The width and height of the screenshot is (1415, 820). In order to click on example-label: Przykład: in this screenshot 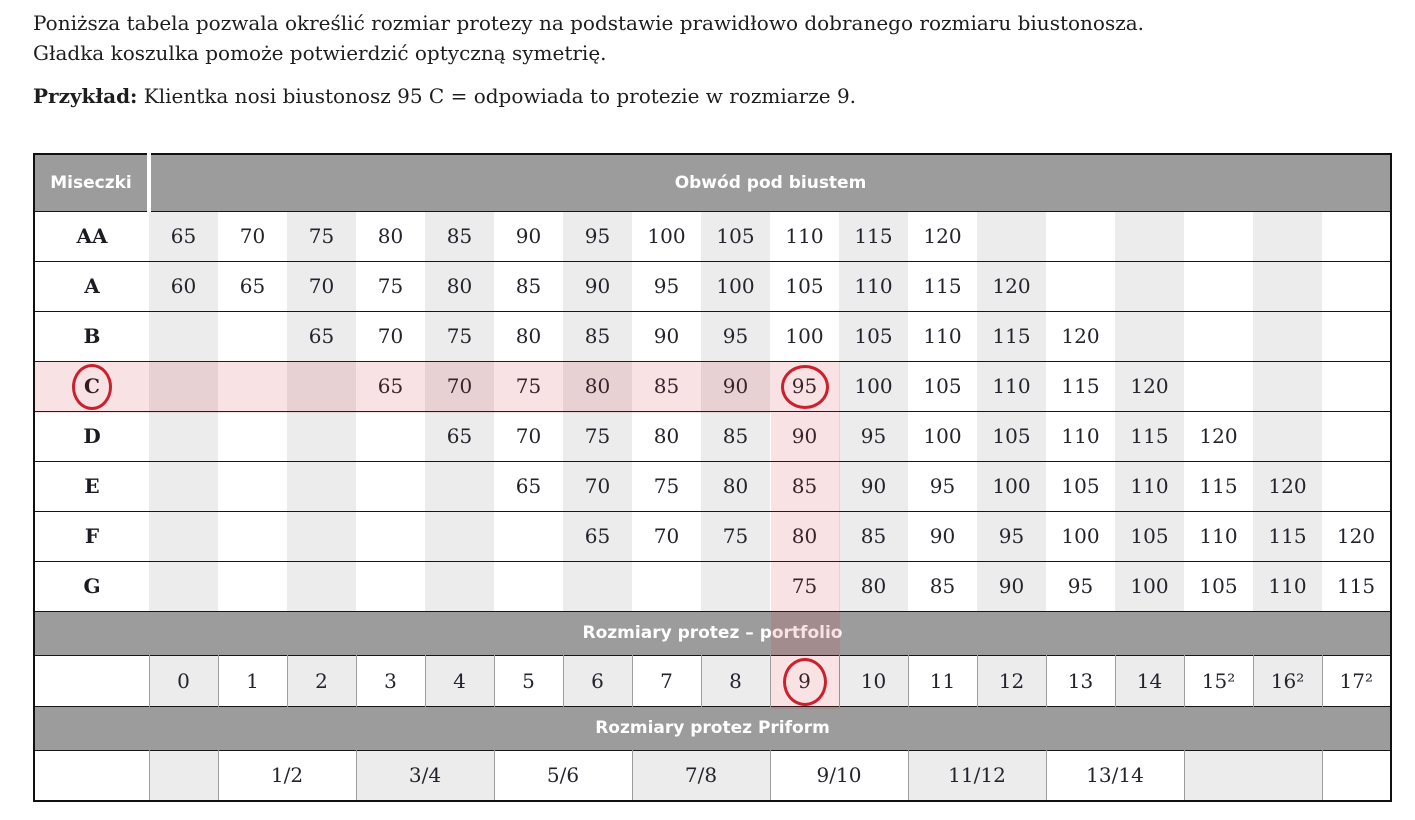, I will do `click(85, 96)`.